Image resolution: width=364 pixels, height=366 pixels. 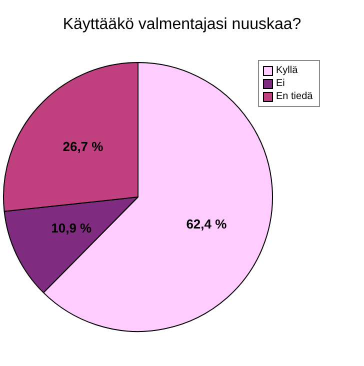 I want to click on legend-label: Ei, so click(x=280, y=83).